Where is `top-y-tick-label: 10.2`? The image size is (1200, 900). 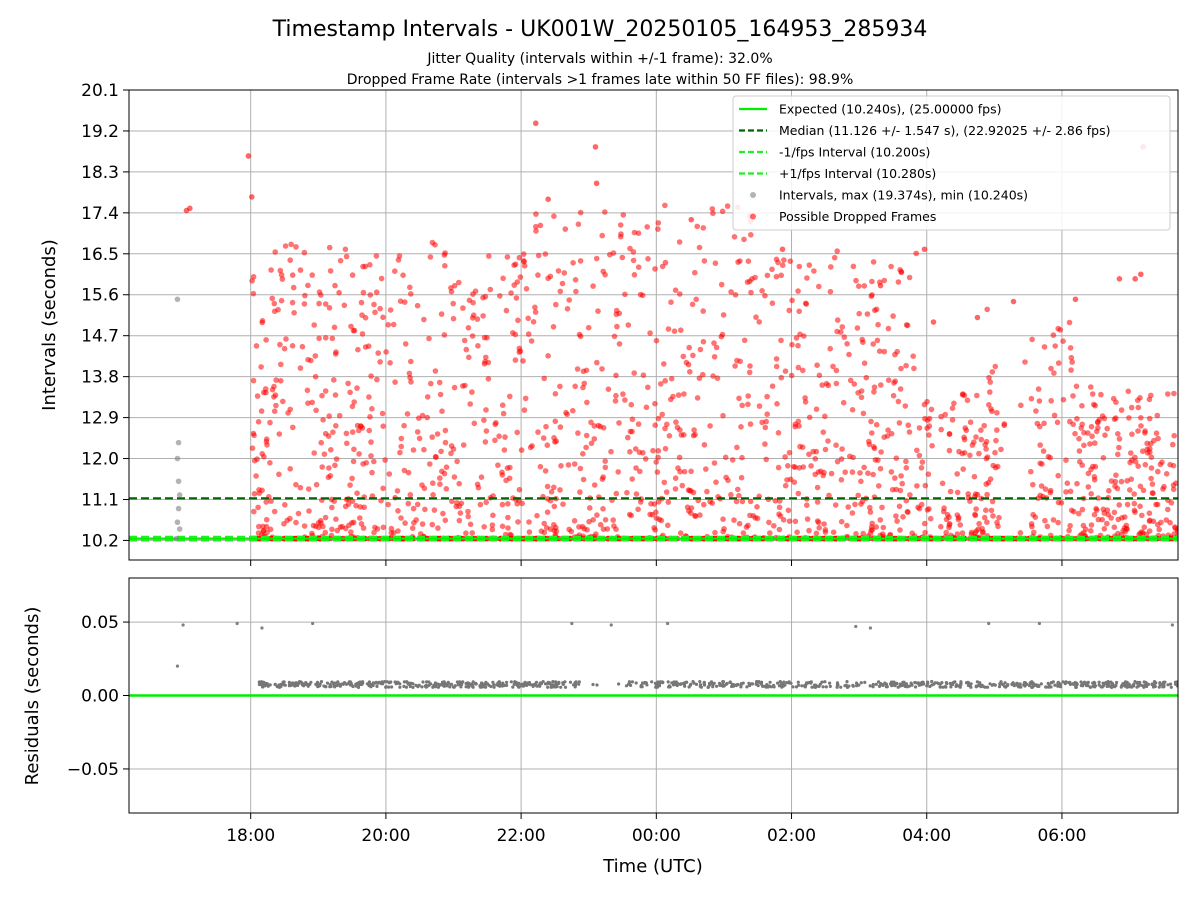 top-y-tick-label: 10.2 is located at coordinates (100, 541).